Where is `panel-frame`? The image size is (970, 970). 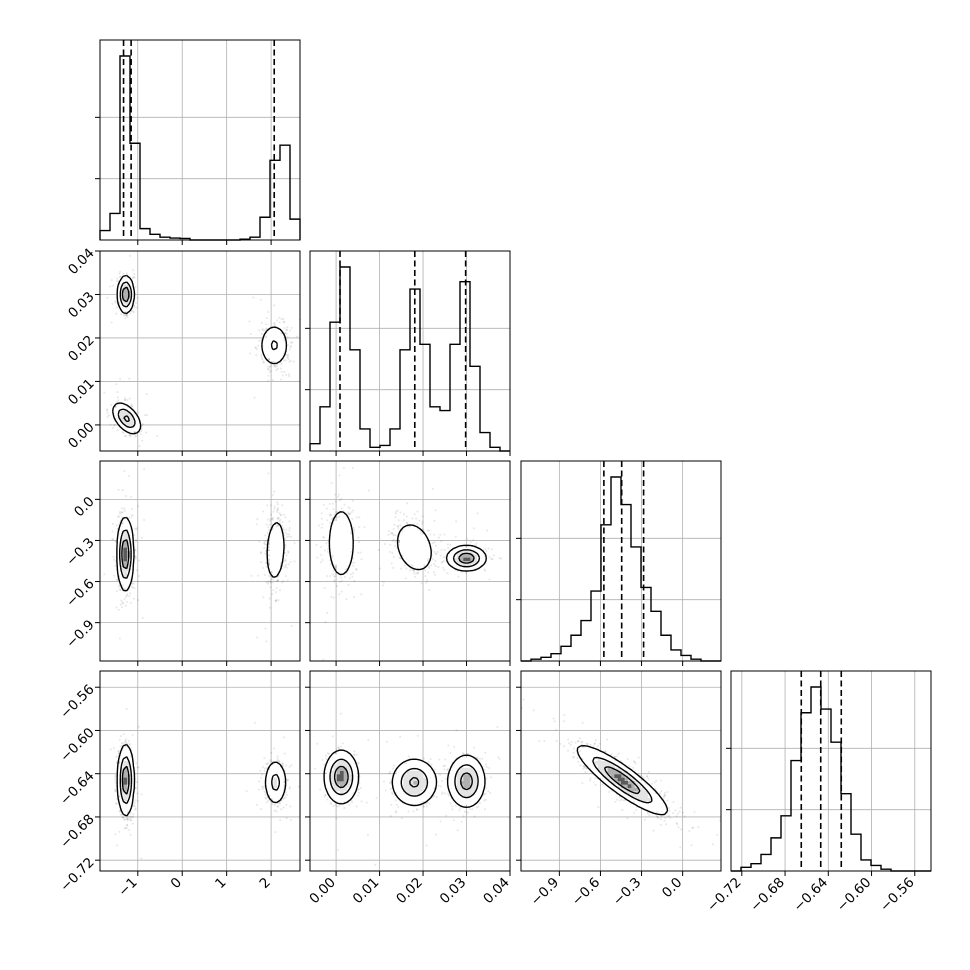
panel-frame is located at coordinates (831, 771).